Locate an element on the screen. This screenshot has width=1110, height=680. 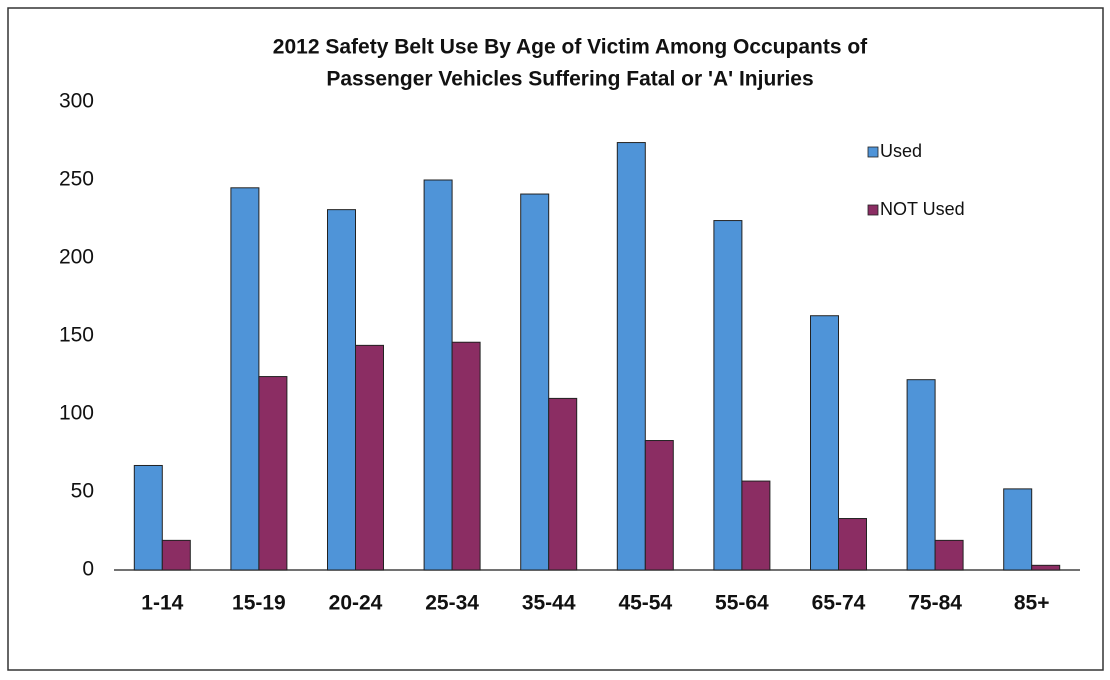
x-tick-label: 35-44 is located at coordinates (549, 603).